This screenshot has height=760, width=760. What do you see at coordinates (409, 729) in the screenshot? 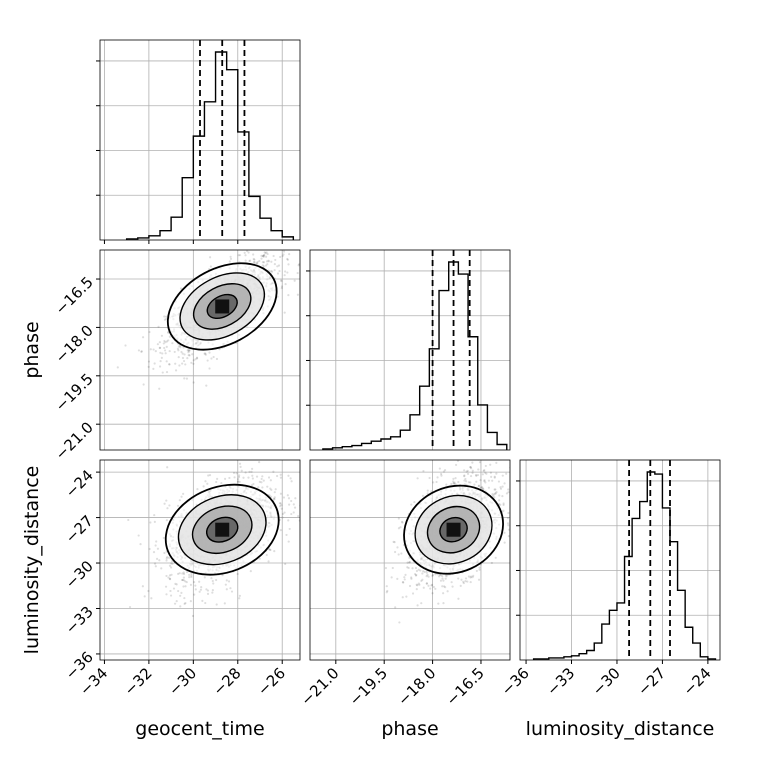
I see `x-axis-label-phase: phase` at bounding box center [409, 729].